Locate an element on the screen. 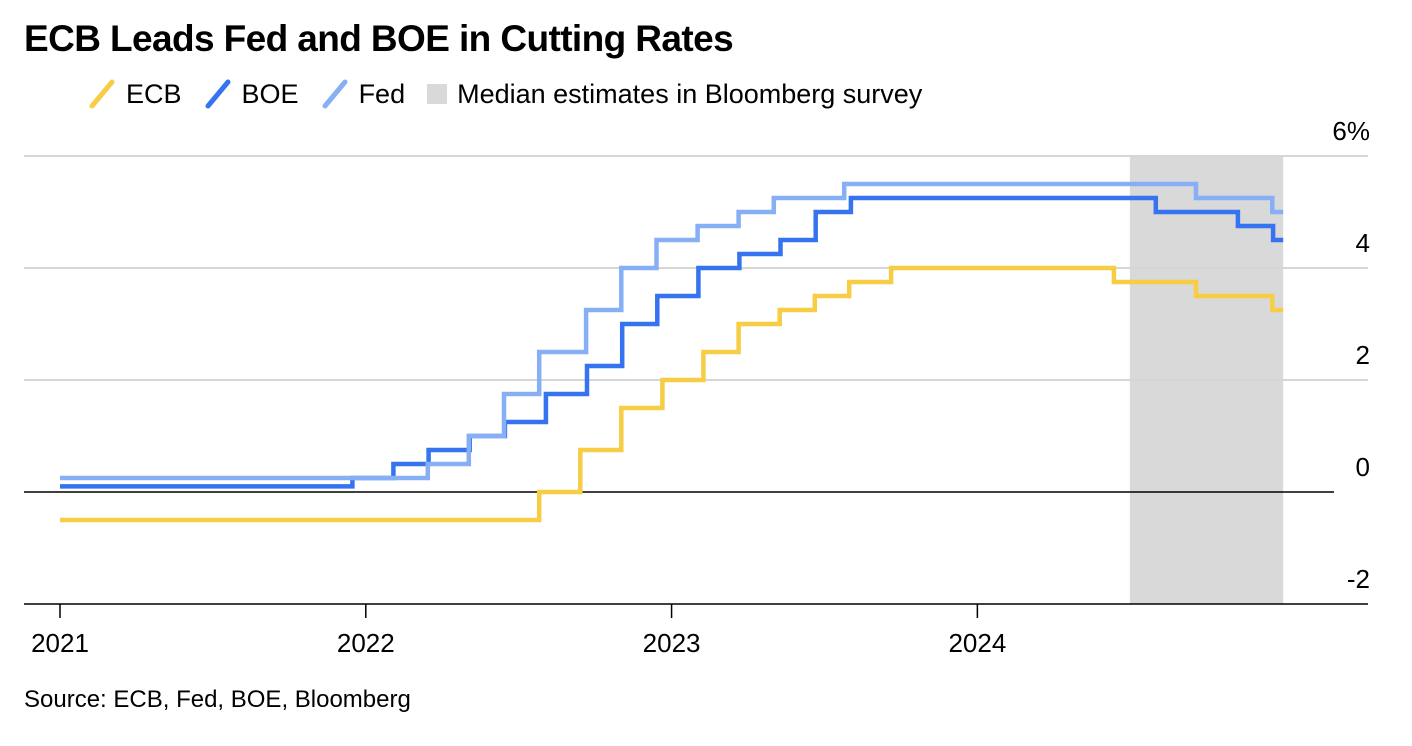  legend-ecb-line-icon is located at coordinates (102, 94).